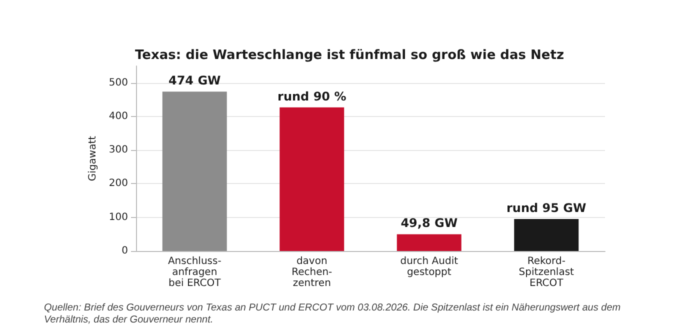  I want to click on x-tick-label: davon Rechen- zentren, so click(312, 272).